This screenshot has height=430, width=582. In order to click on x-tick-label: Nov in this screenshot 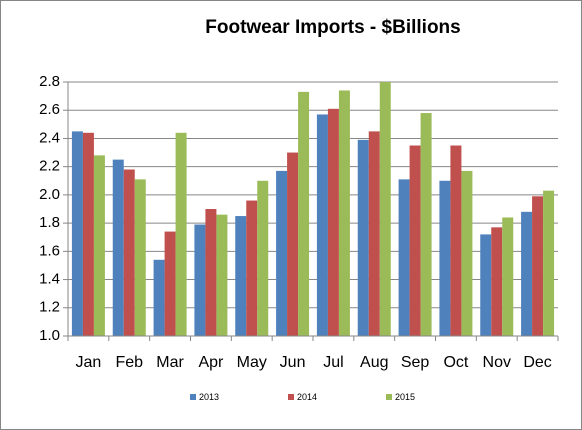, I will do `click(497, 362)`.